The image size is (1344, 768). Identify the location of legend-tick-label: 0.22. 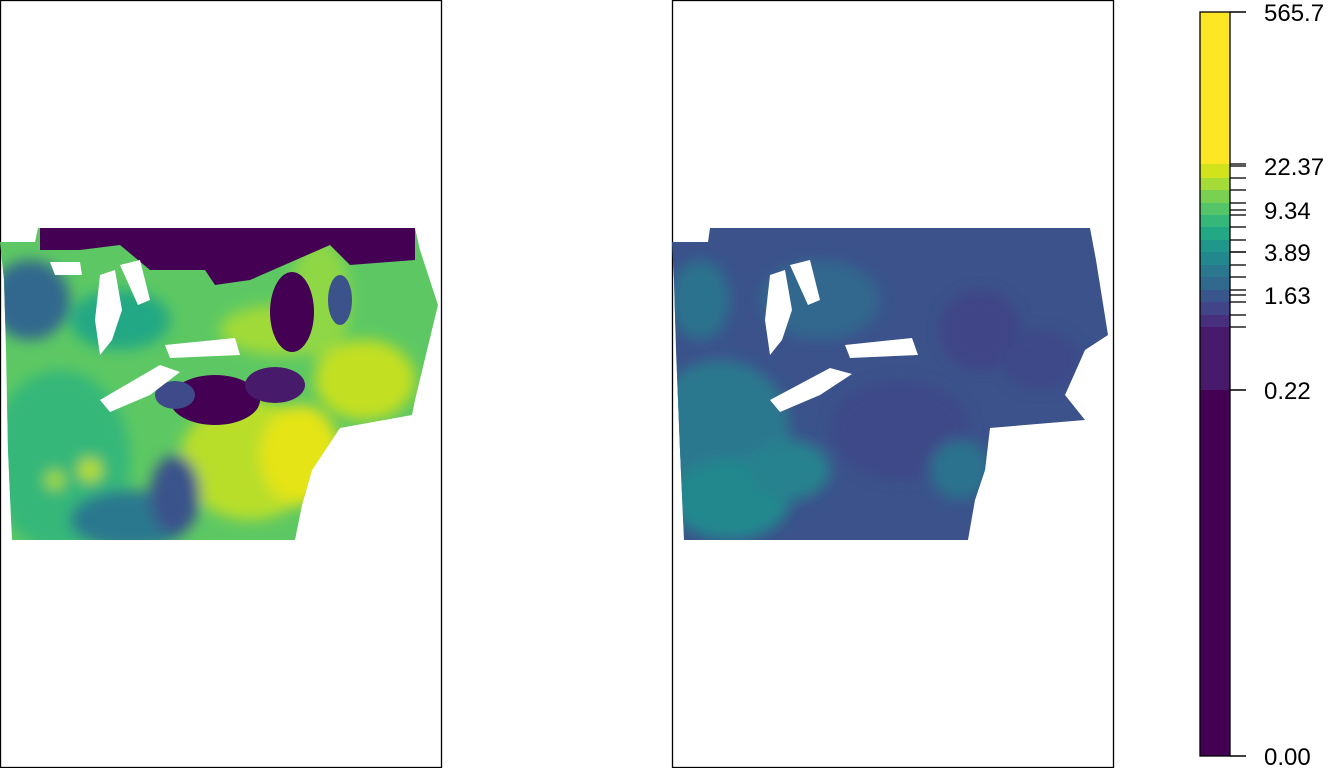
(1287, 391).